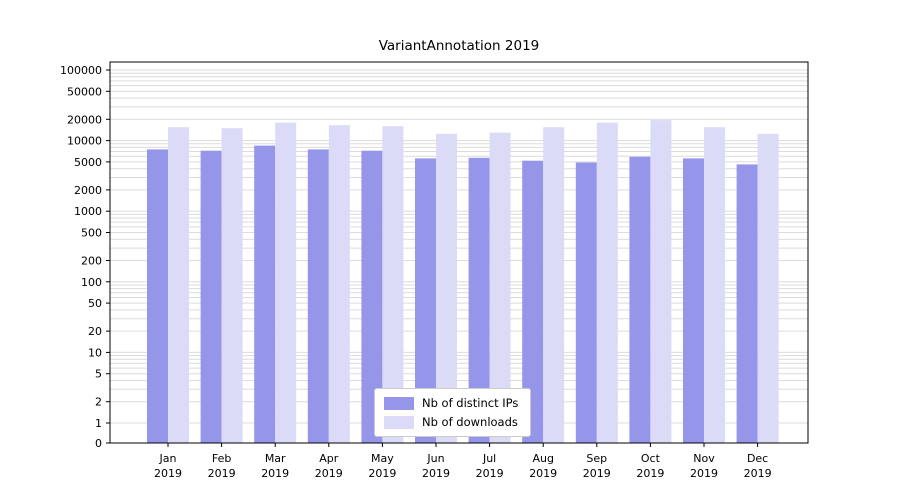 This screenshot has height=500, width=900. What do you see at coordinates (704, 458) in the screenshot?
I see `x-tick-label-month: Nov` at bounding box center [704, 458].